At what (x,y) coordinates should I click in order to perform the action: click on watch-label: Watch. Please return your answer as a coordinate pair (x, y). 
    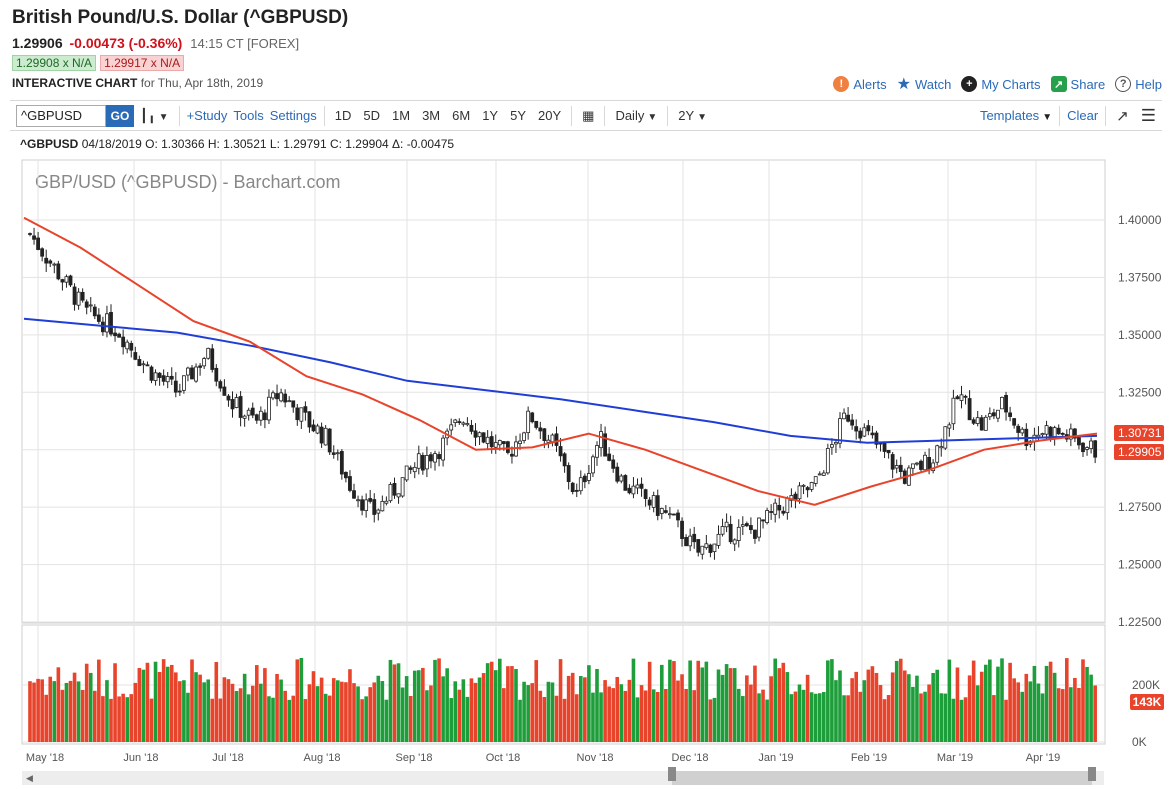
    Looking at the image, I should click on (933, 84).